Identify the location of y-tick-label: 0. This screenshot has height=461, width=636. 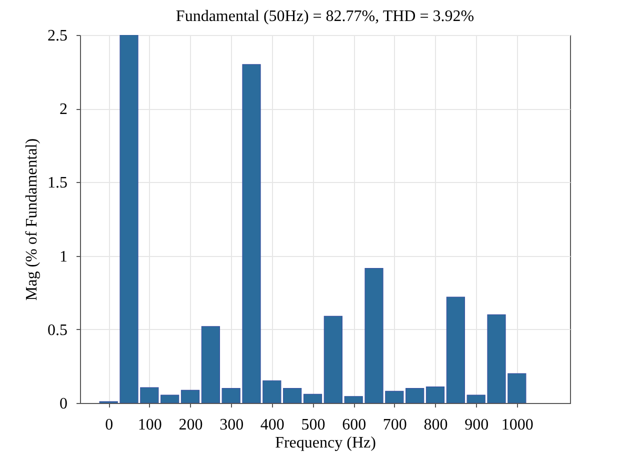
(64, 404).